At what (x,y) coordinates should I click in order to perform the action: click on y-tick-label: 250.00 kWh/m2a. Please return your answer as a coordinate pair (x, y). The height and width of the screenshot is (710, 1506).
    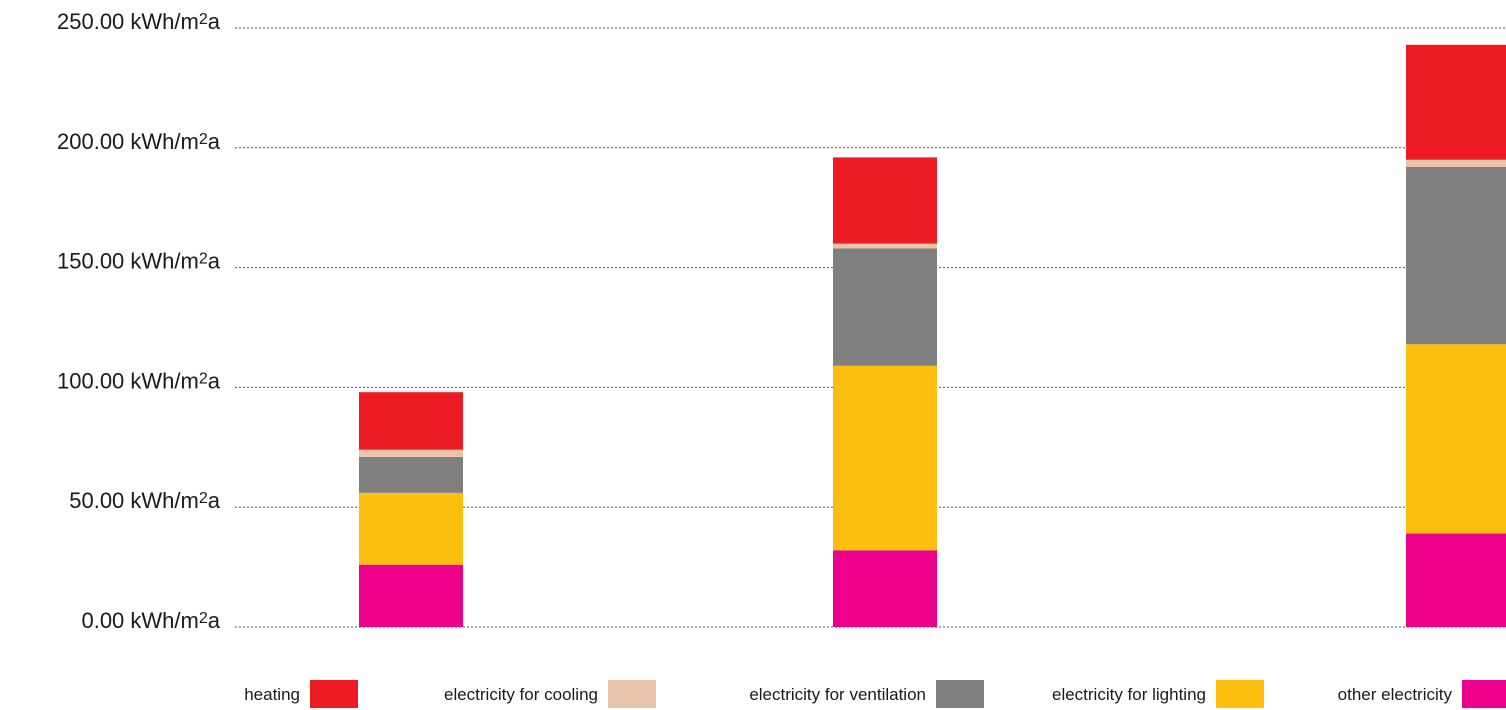
    Looking at the image, I should click on (139, 21).